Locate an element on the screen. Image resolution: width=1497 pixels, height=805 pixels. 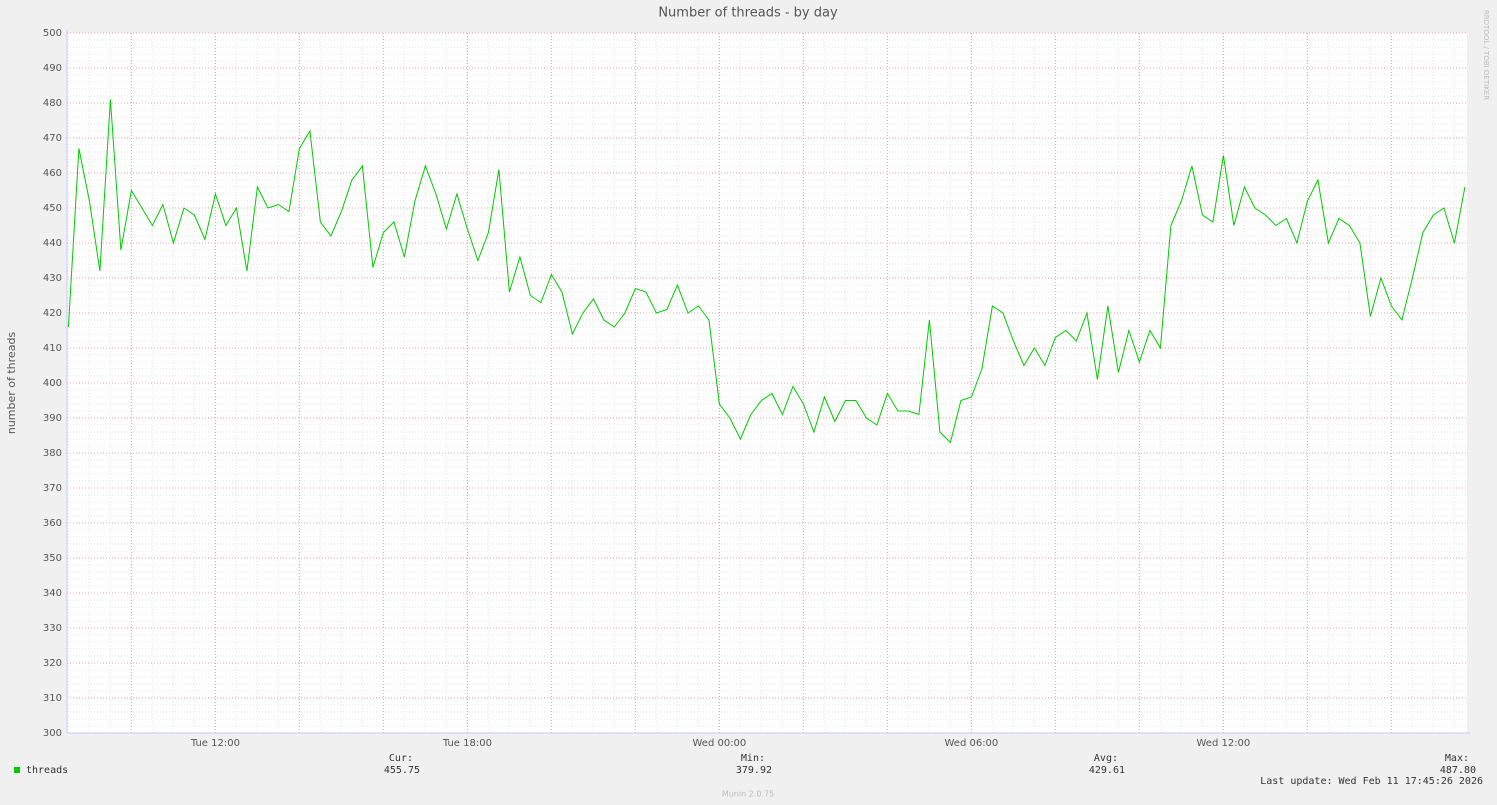
legend-swatch is located at coordinates (17, 770).